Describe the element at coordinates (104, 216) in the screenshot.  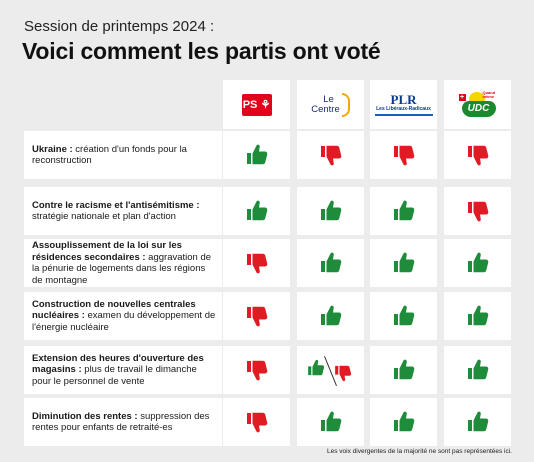
I see `vote-topic-description: stratégie nationale et plan d'action` at that location.